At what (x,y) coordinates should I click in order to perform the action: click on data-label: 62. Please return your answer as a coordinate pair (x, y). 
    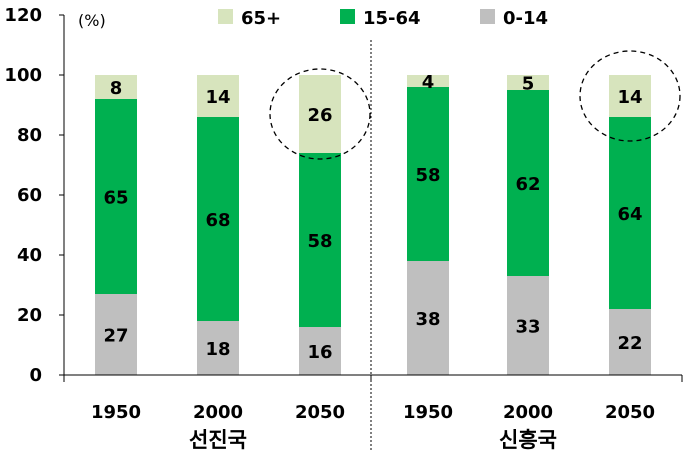
    Looking at the image, I should click on (527, 184).